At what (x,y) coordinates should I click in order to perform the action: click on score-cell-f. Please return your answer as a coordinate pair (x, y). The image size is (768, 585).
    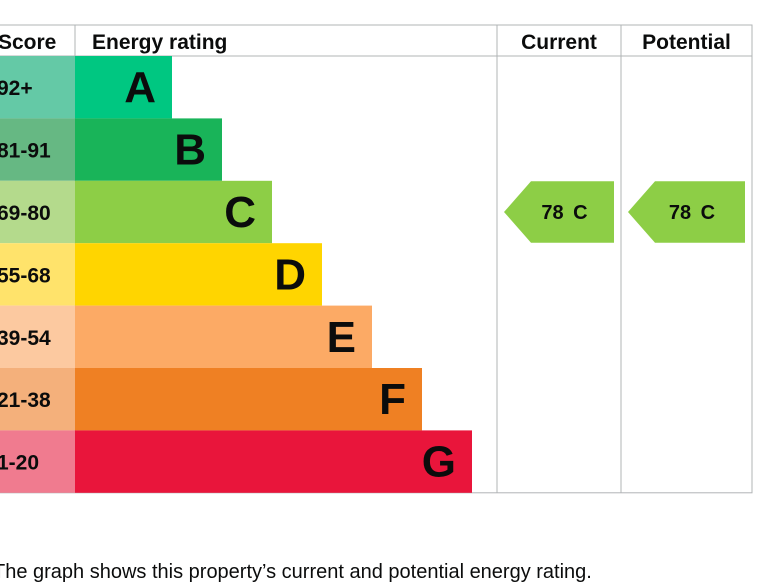
    Looking at the image, I should click on (37, 399).